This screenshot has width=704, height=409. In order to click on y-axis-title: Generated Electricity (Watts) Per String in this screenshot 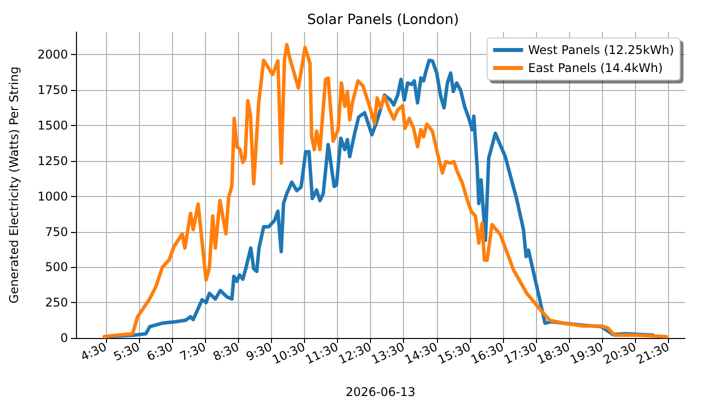, I will do `click(14, 185)`.